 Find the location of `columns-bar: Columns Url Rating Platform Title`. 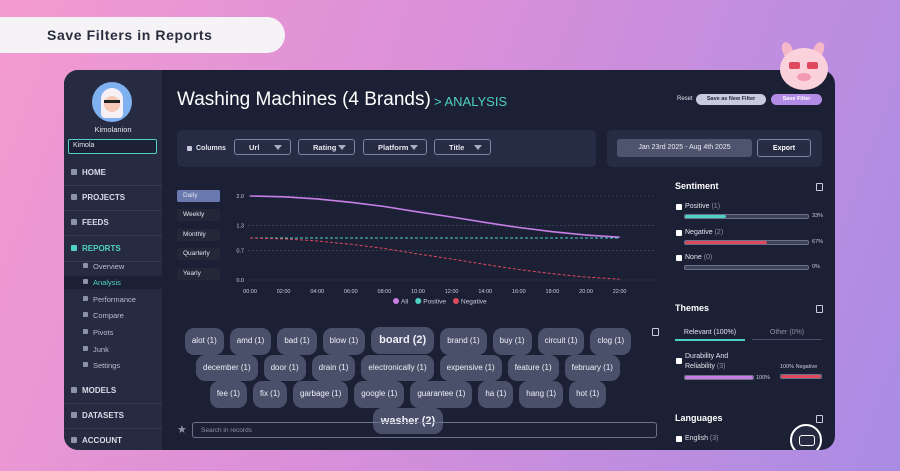

columns-bar: Columns Url Rating Platform Title is located at coordinates (386, 148).